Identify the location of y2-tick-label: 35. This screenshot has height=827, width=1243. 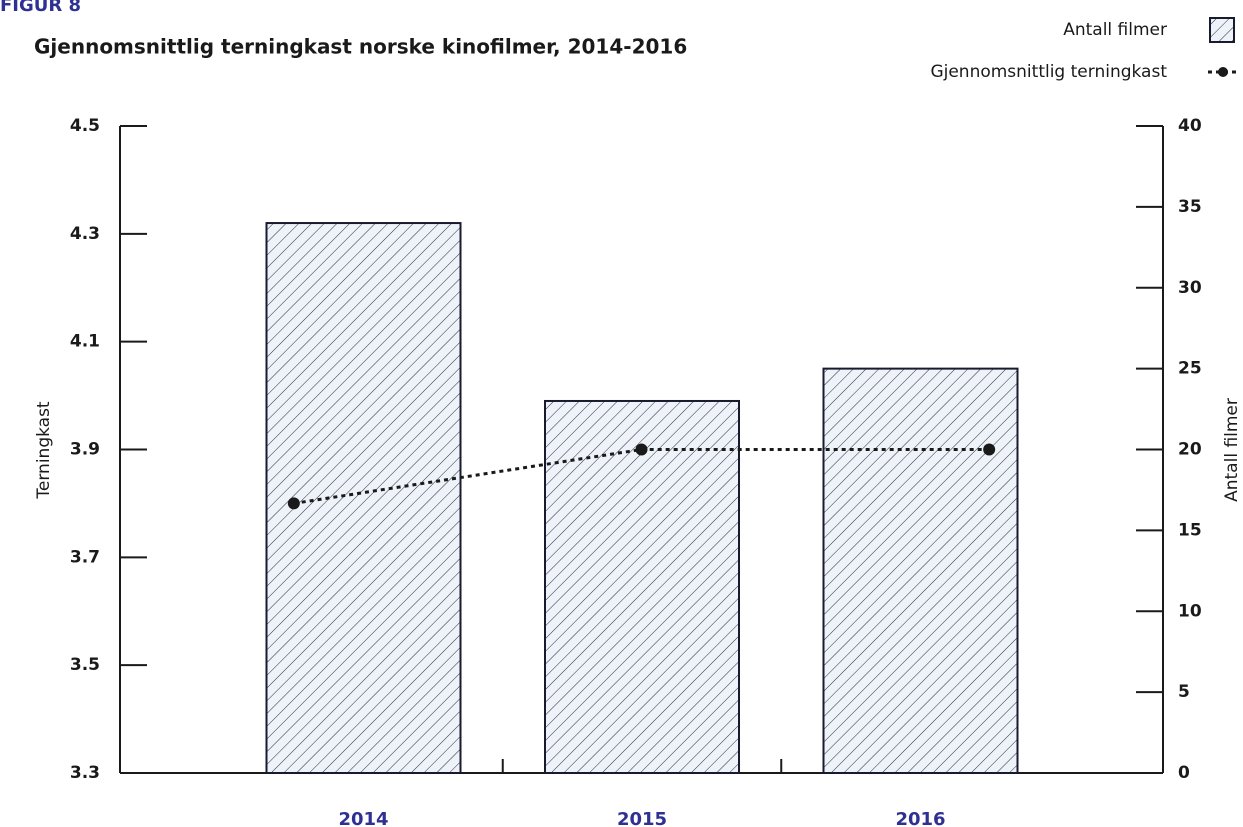
(1190, 207).